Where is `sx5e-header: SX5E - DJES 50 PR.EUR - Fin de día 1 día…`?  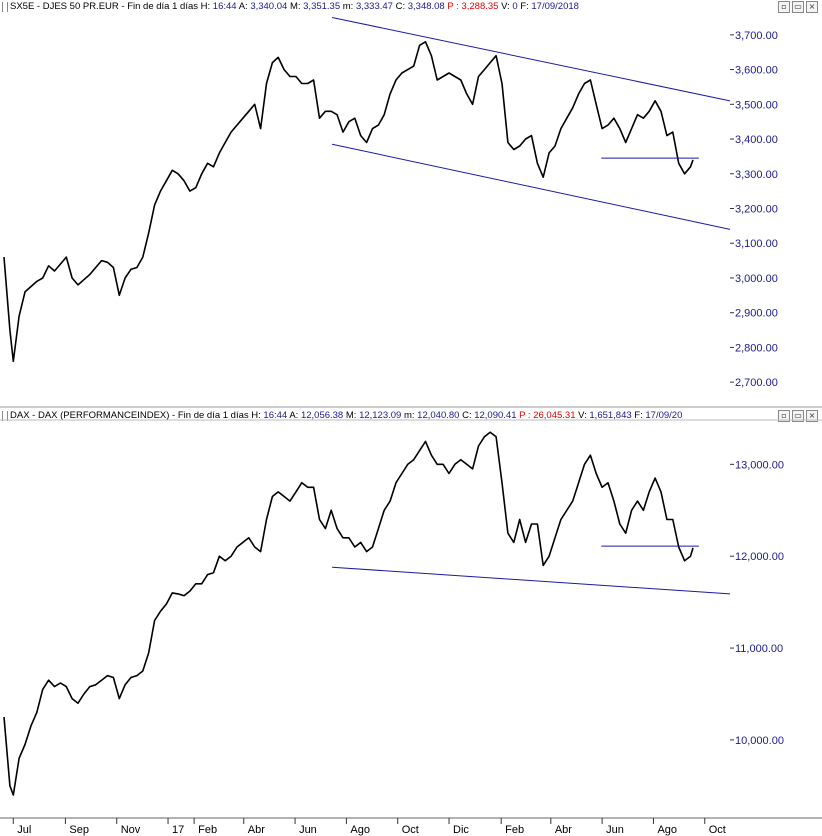
sx5e-header: SX5E - DJES 50 PR.EUR - Fin de día 1 día… is located at coordinates (411, 7).